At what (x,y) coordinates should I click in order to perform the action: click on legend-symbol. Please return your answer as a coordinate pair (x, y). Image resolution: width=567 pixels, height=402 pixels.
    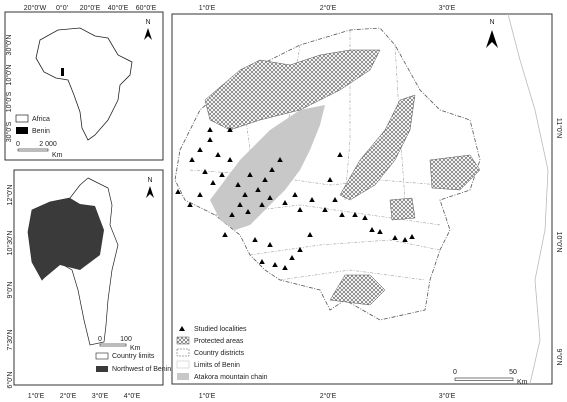
    Looking at the image, I should click on (182, 328).